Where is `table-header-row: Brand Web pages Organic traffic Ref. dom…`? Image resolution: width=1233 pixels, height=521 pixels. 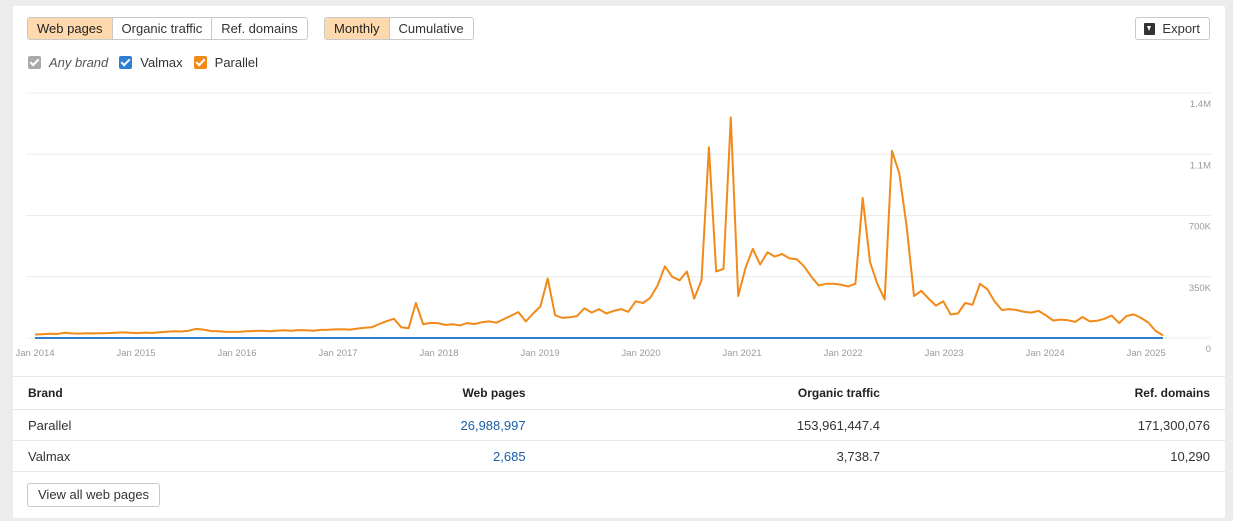 table-header-row: Brand Web pages Organic traffic Ref. dom… is located at coordinates (619, 393).